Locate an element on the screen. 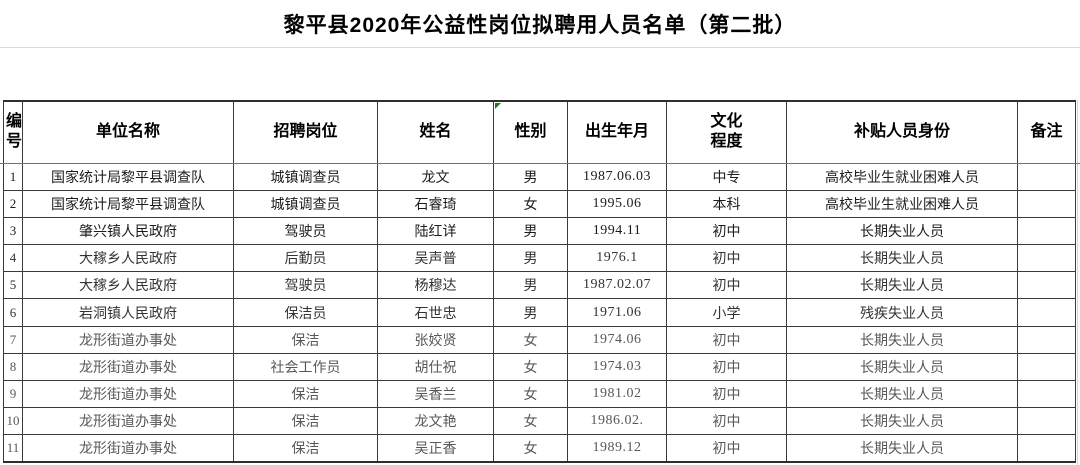  cell-name: 胡仕祝 is located at coordinates (435, 367).